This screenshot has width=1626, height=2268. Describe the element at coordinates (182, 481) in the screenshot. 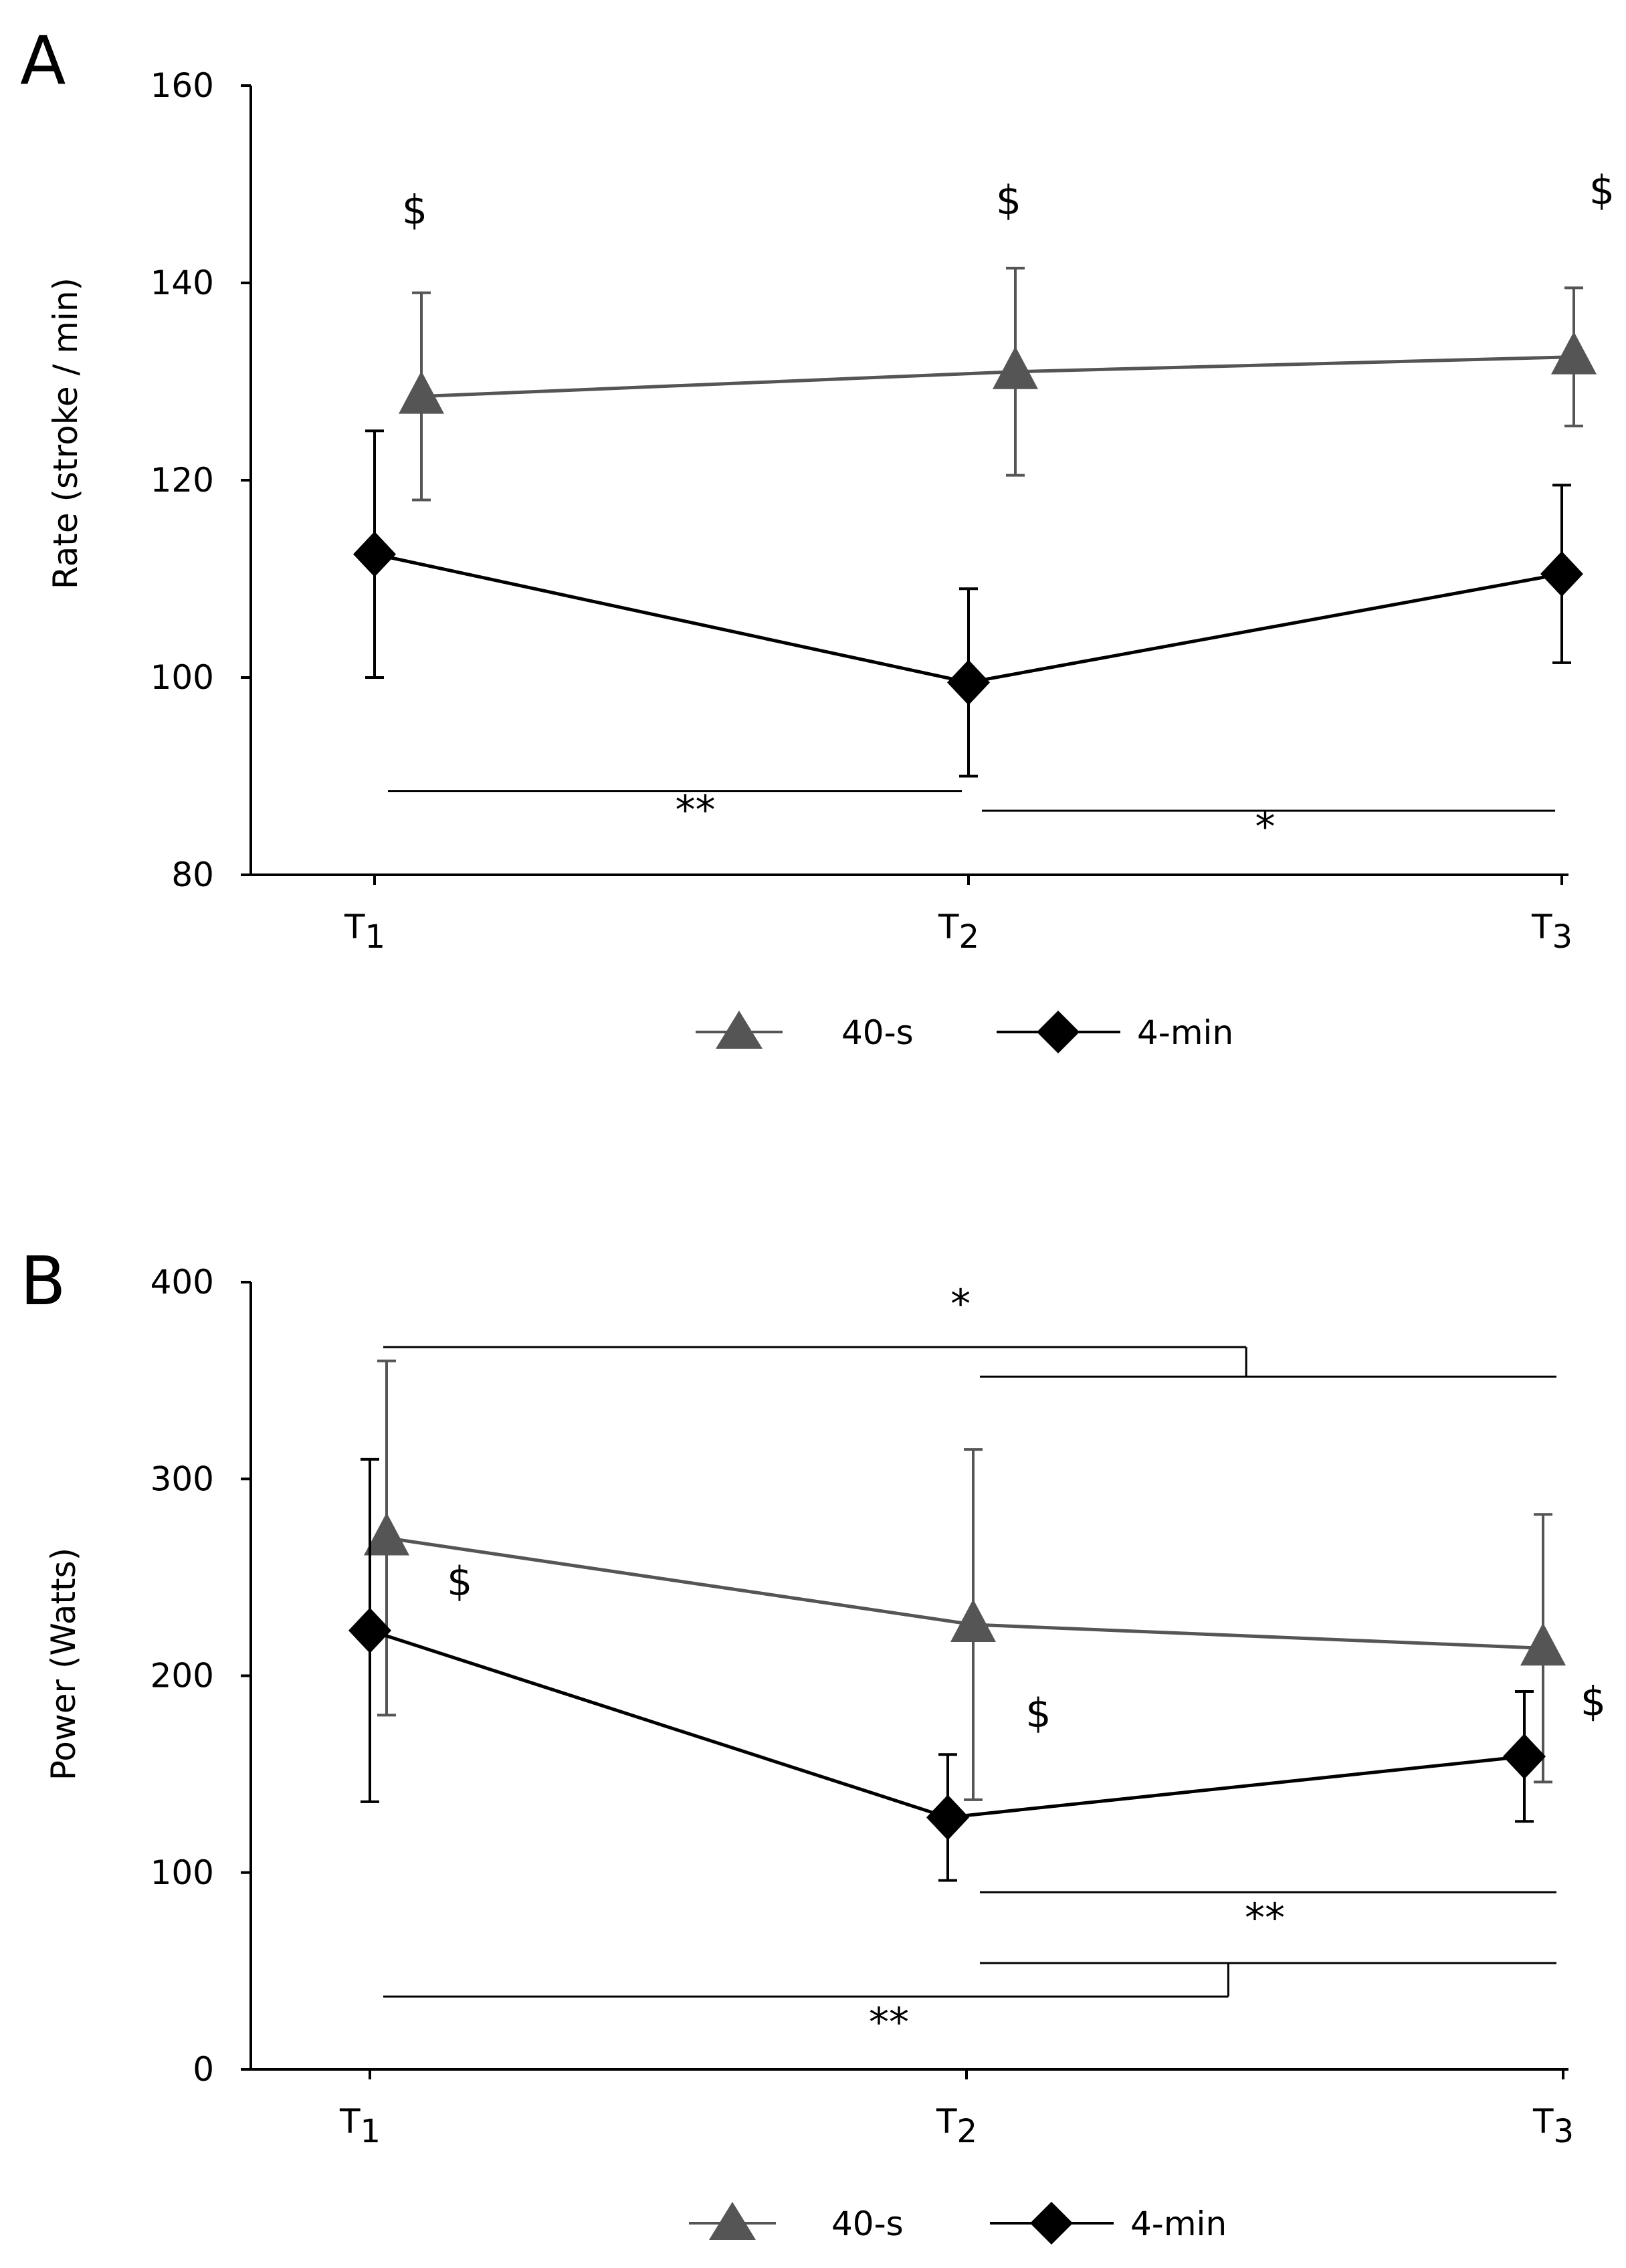

I see `y-tick-label: 120` at that location.